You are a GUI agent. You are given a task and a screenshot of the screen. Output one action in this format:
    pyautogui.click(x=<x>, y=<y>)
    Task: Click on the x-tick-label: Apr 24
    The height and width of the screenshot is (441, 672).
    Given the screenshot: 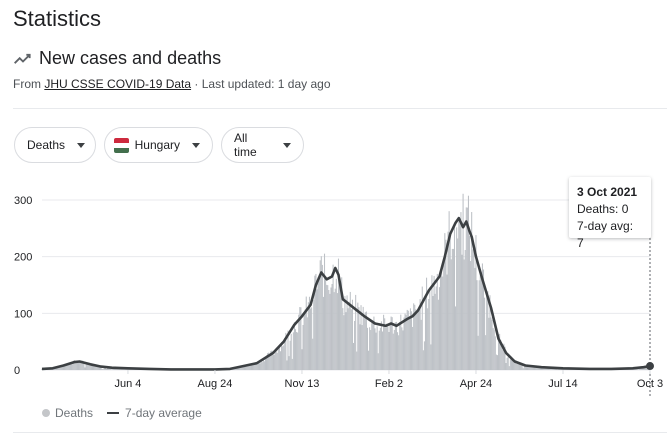 What is the action you would take?
    pyautogui.click(x=476, y=384)
    